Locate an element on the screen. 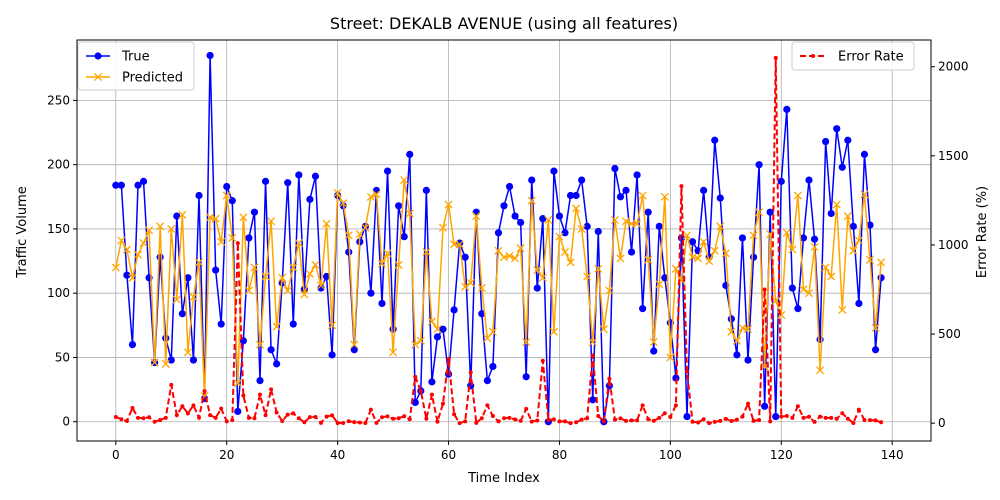  y2-tick-label: 0 is located at coordinates (942, 423).